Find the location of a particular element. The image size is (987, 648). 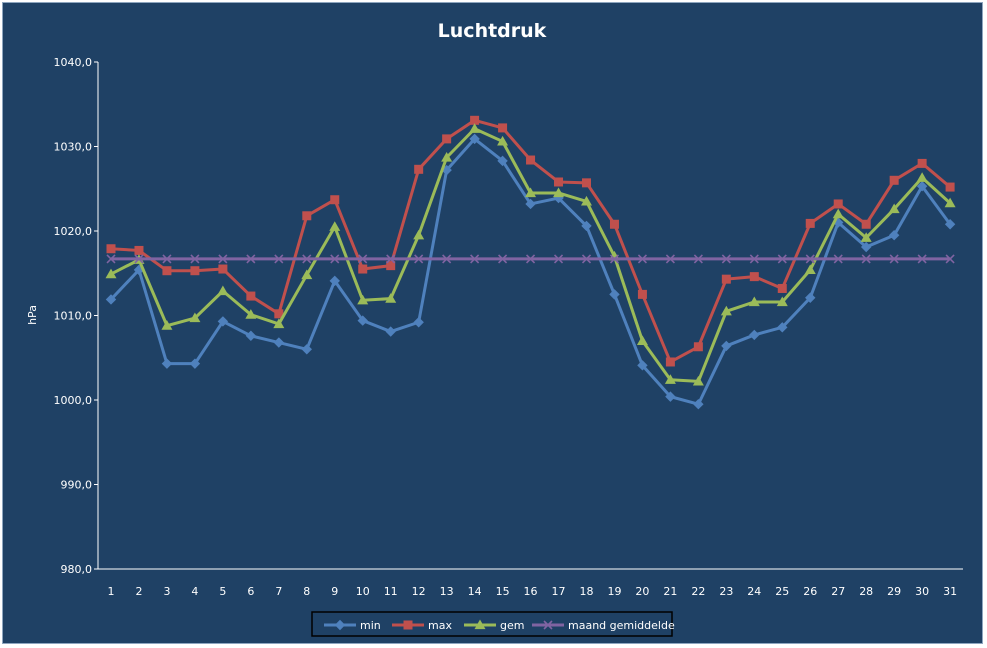

x-tick-label: 30 is located at coordinates (922, 591).